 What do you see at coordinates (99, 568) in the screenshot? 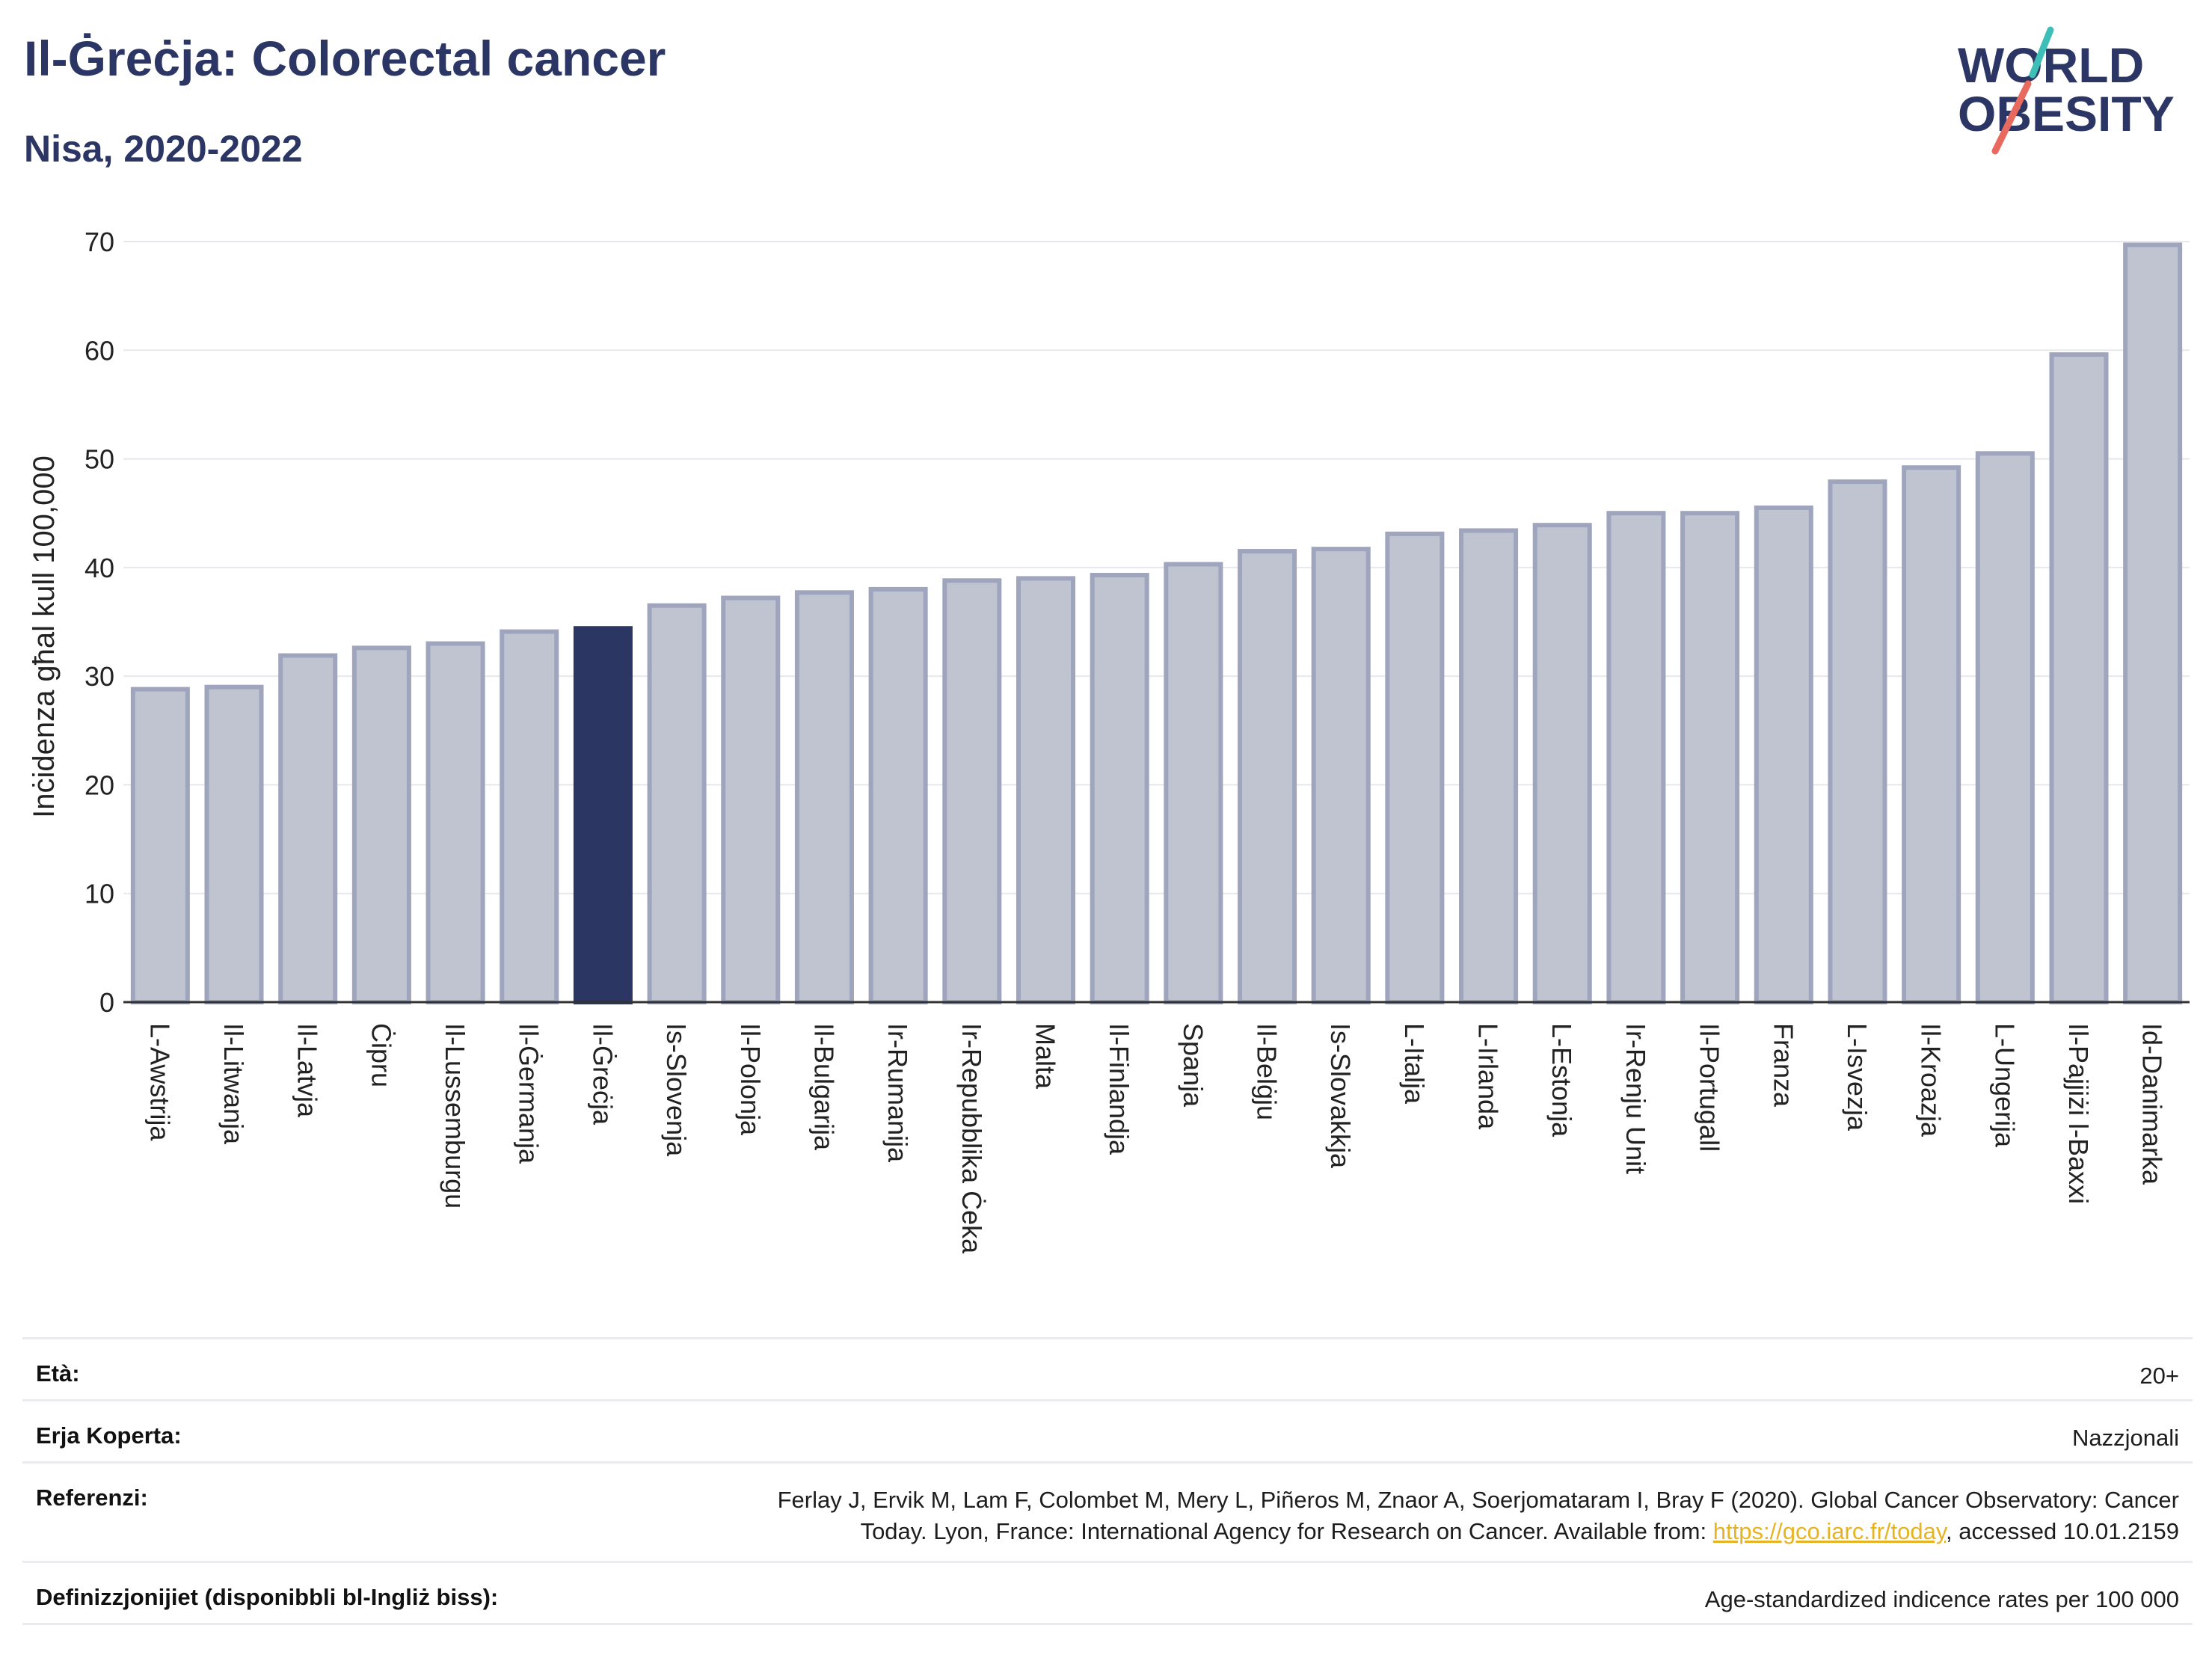
I see `y-tick-label: 40` at bounding box center [99, 568].